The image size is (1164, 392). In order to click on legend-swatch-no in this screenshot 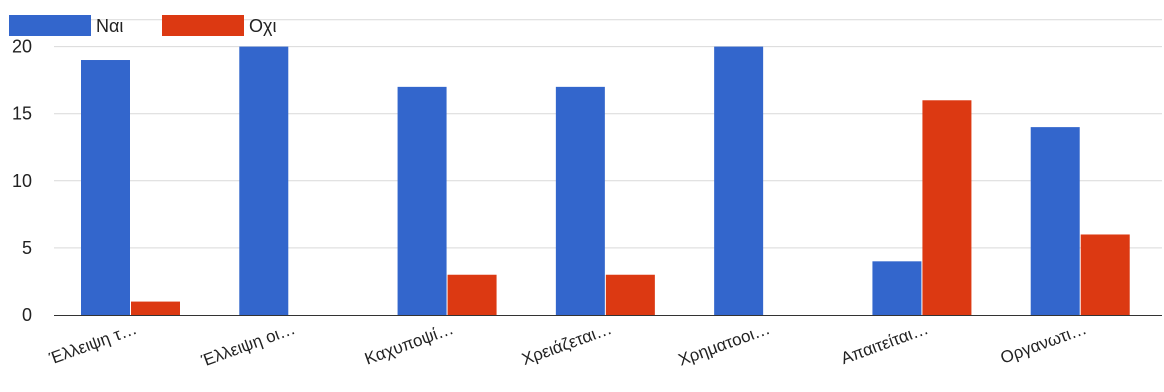, I will do `click(203, 25)`.